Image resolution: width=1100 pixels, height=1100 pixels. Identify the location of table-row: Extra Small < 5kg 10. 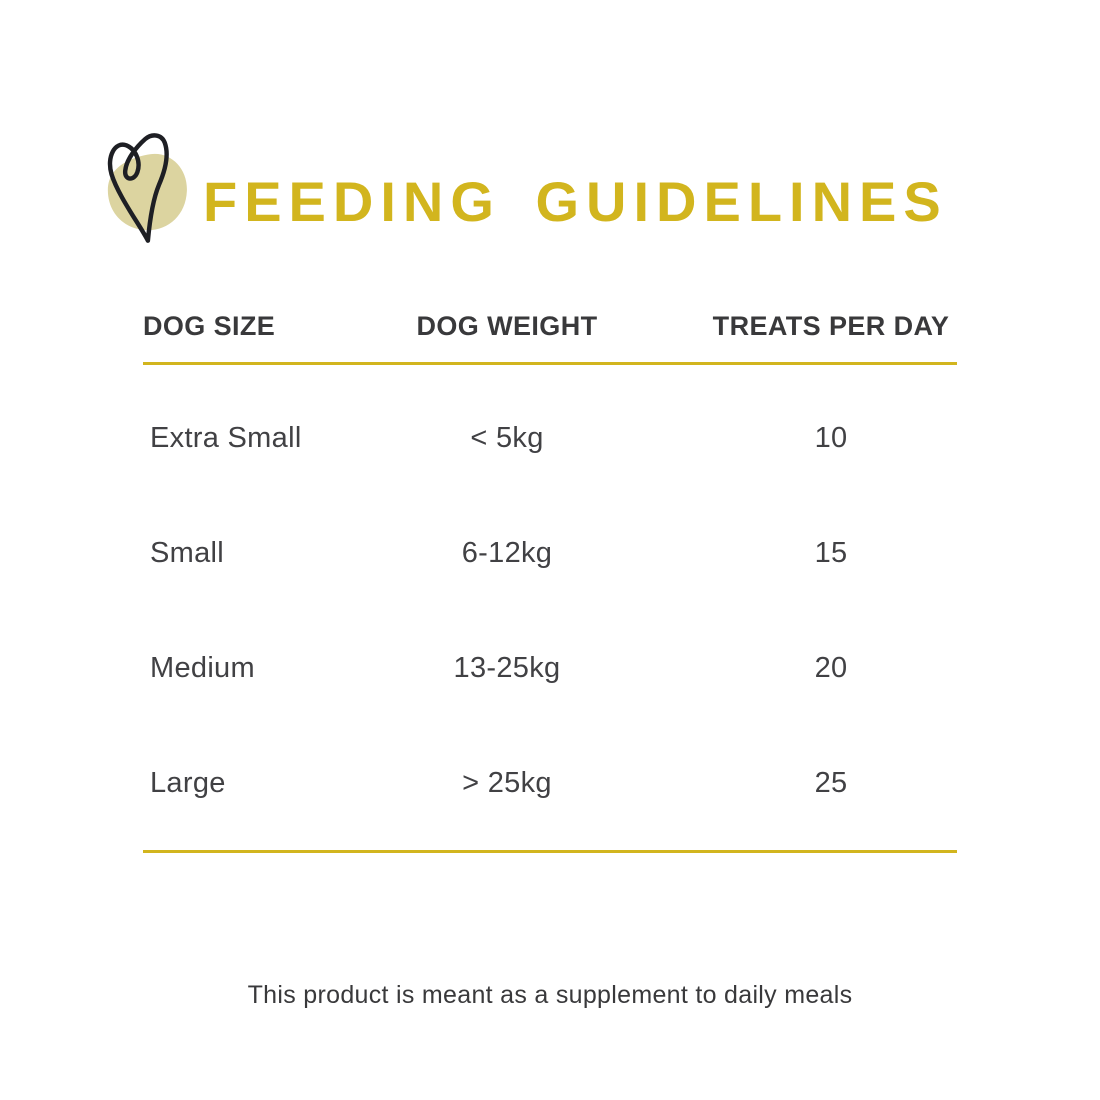
(550, 438).